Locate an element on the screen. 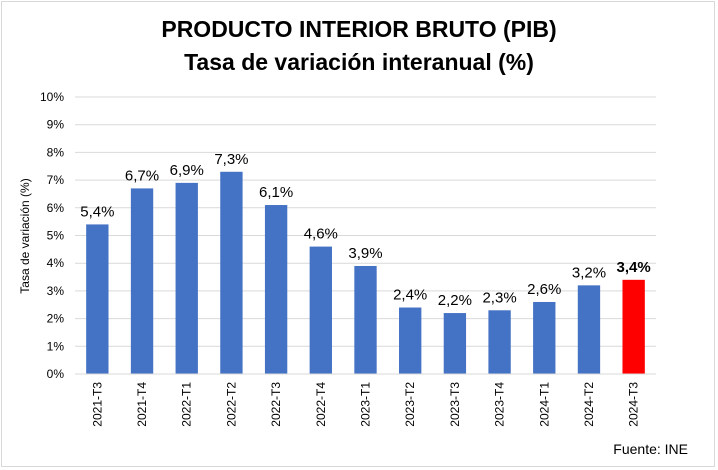 The image size is (718, 470). y-tick-label: 8% is located at coordinates (56, 152).